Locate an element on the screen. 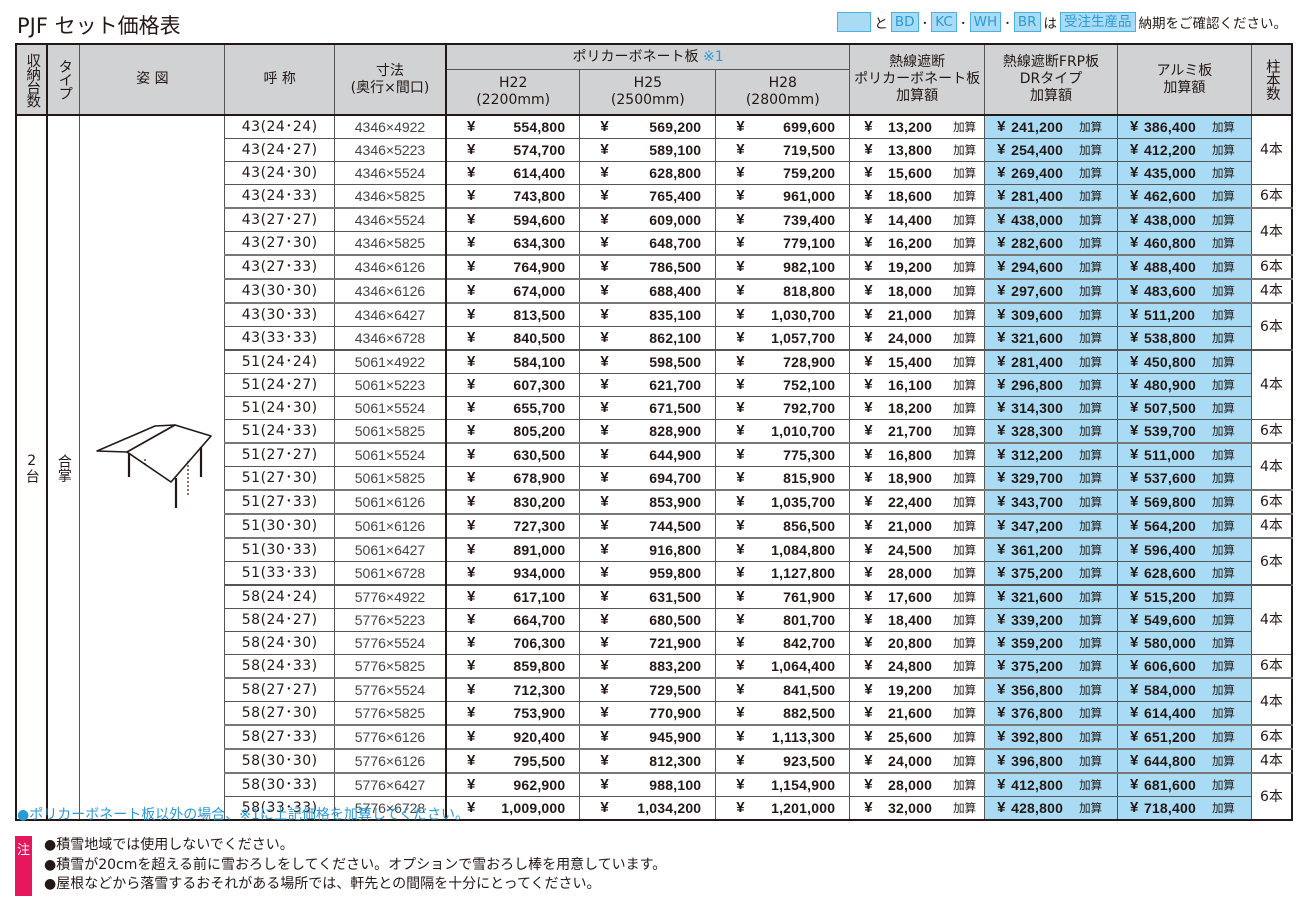 Image resolution: width=1314 pixels, height=912 pixels. header-aluminum-l2: 加算額 is located at coordinates (1184, 87).